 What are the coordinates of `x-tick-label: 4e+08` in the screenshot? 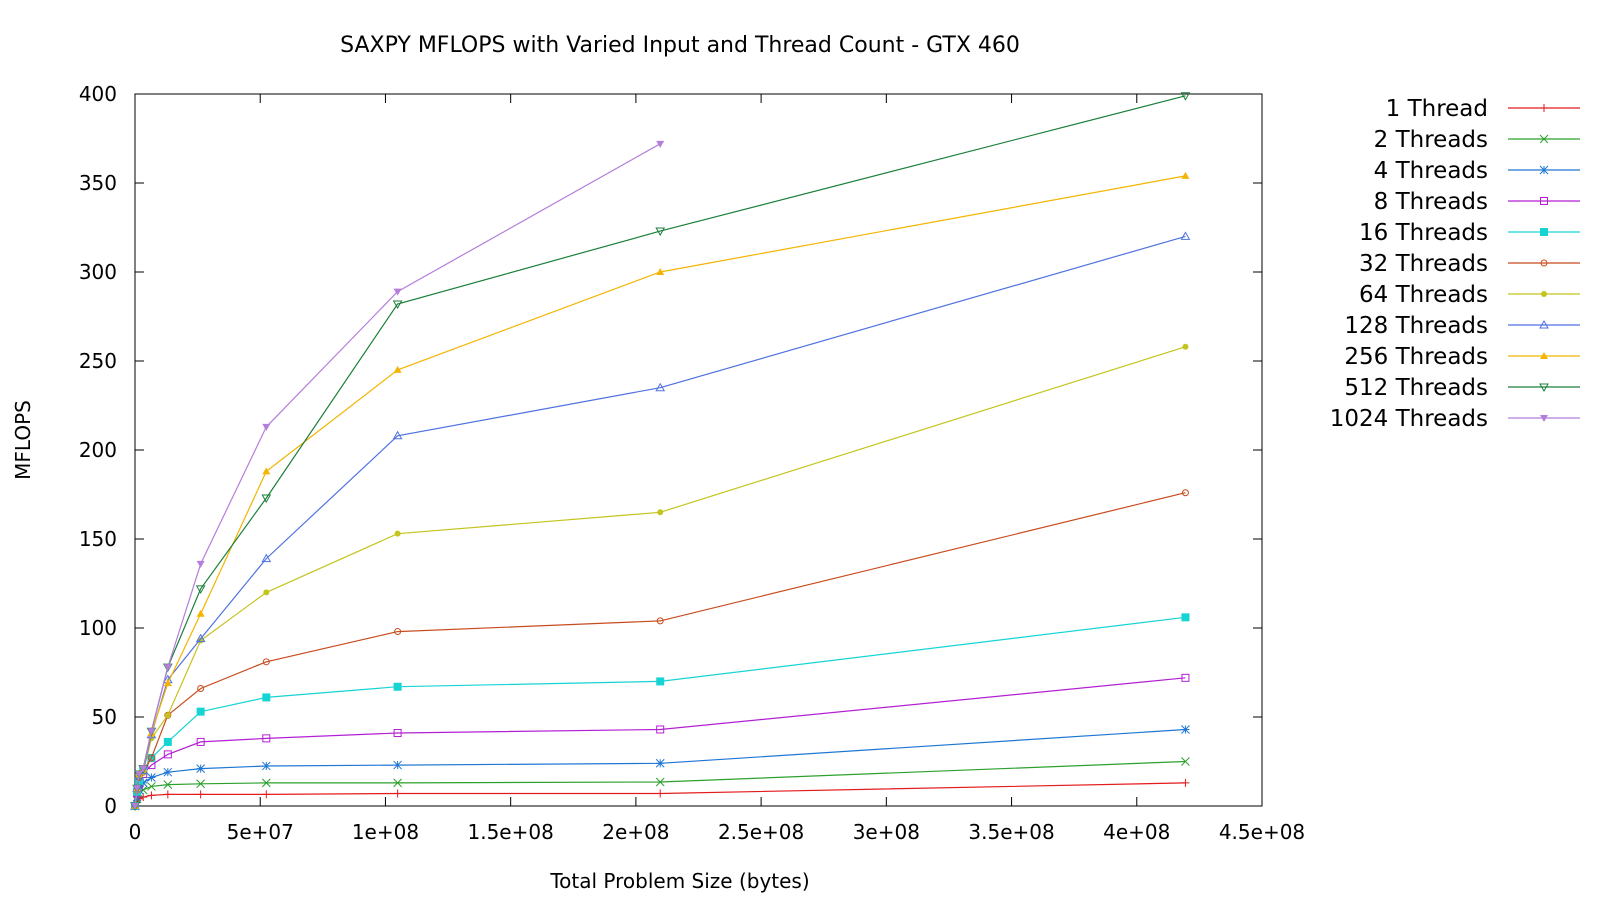 It's located at (1136, 832).